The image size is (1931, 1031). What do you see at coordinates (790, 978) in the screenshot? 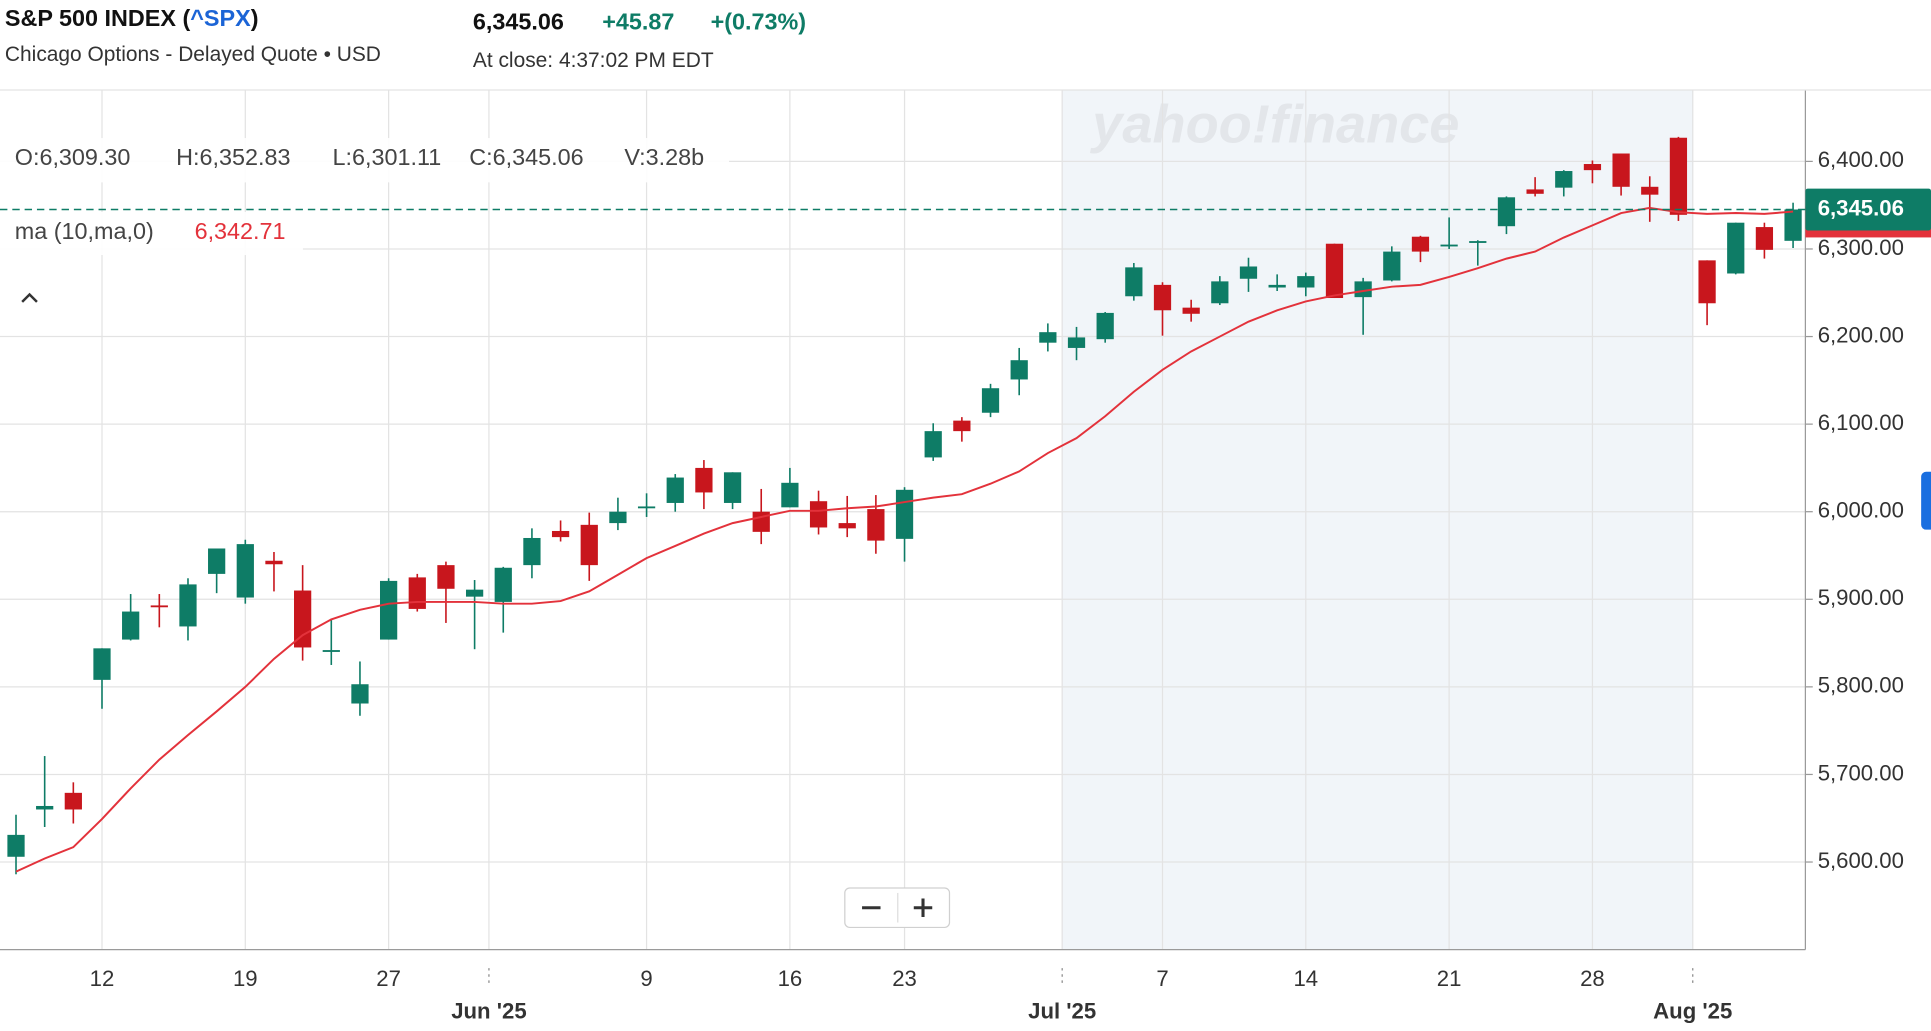
I see `x-tick-label: 16` at bounding box center [790, 978].